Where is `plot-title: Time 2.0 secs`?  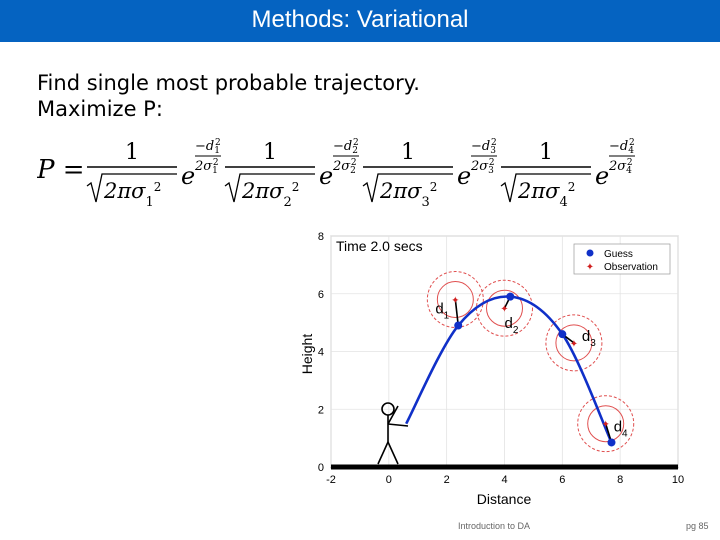 plot-title: Time 2.0 secs is located at coordinates (379, 246).